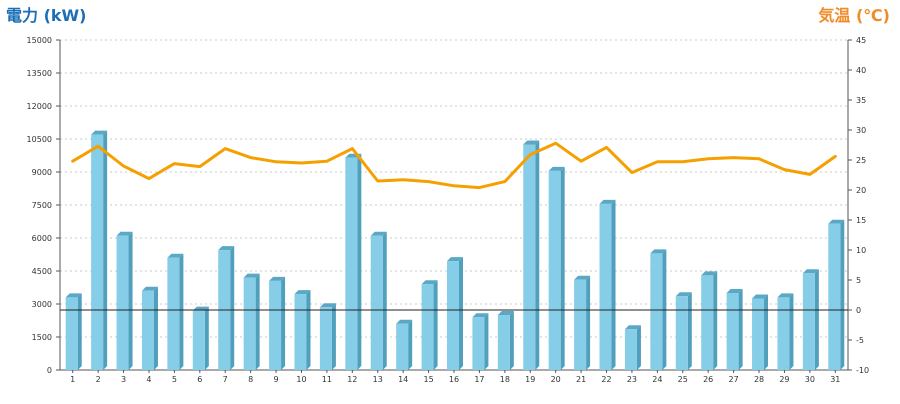 The width and height of the screenshot is (900, 404). I want to click on x-tick-label: 25, so click(683, 379).